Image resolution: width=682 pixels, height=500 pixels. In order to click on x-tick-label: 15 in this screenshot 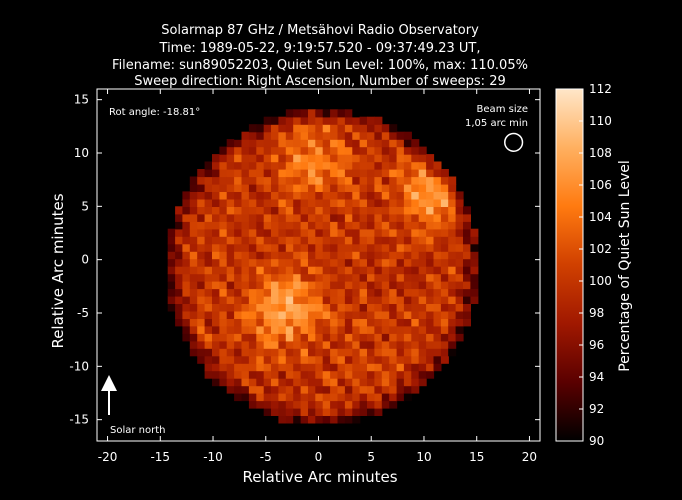, I will do `click(476, 457)`.